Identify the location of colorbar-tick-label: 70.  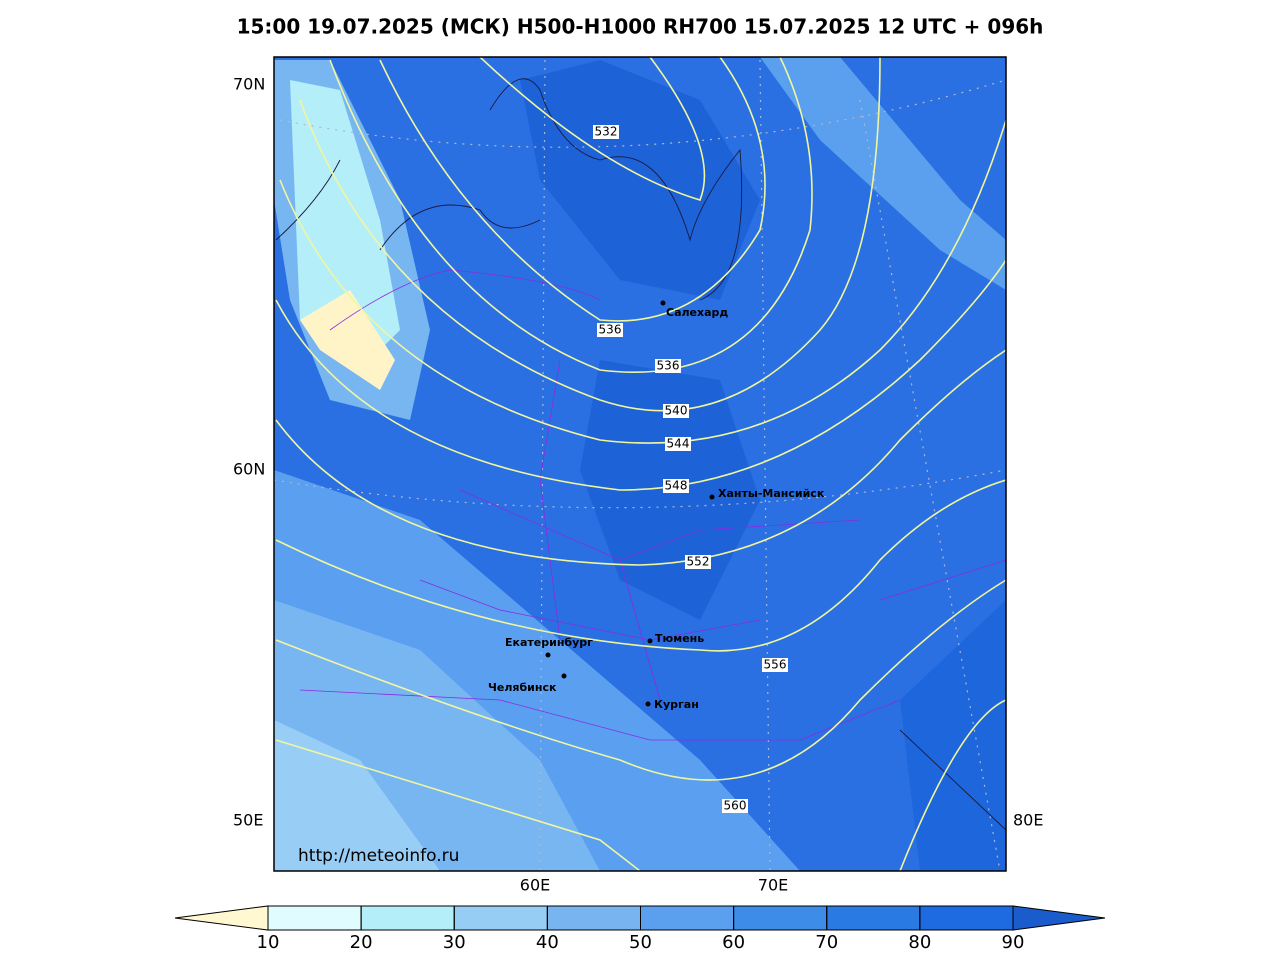
(826, 942).